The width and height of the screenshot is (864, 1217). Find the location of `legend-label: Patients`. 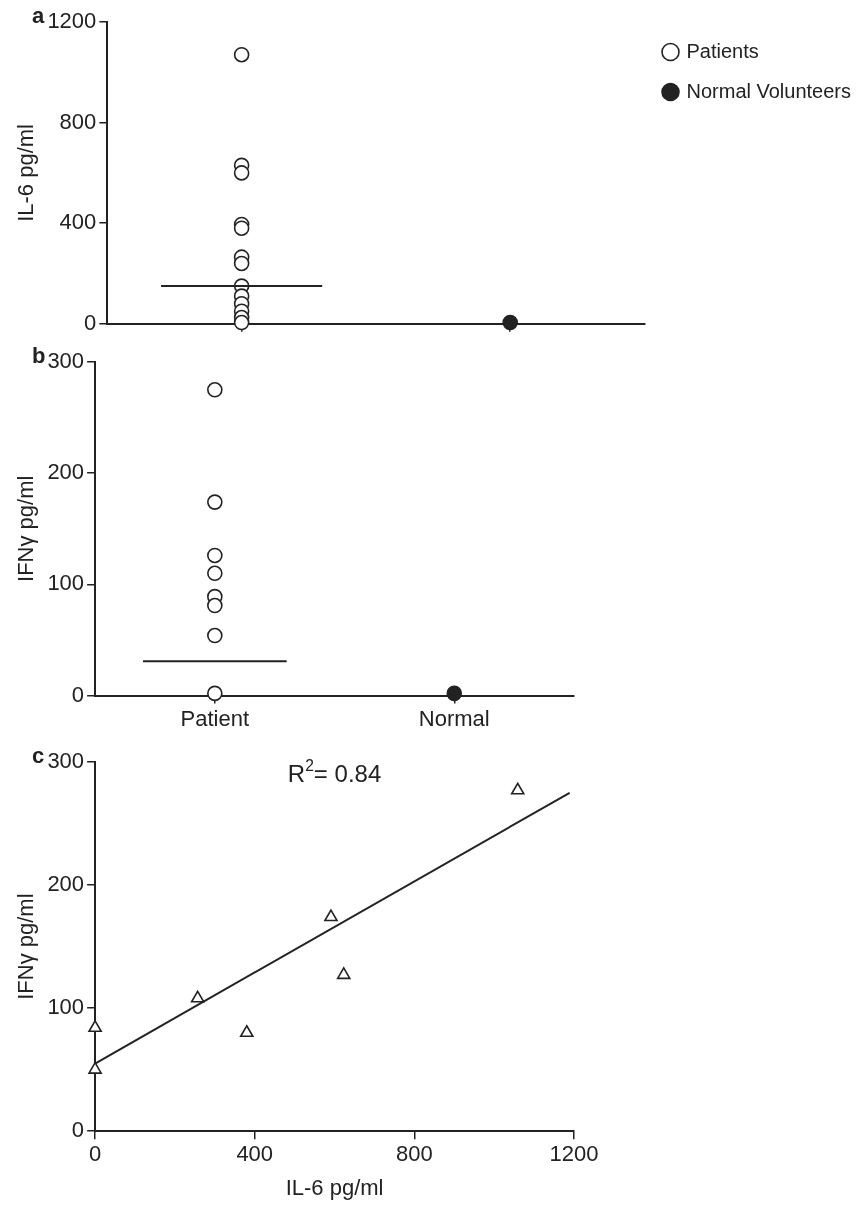

legend-label: Patients is located at coordinates (722, 50).